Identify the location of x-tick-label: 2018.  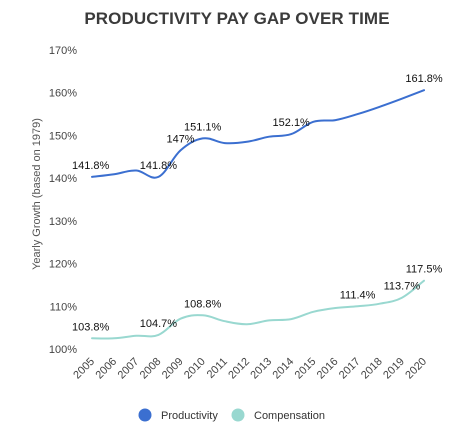
(372, 369).